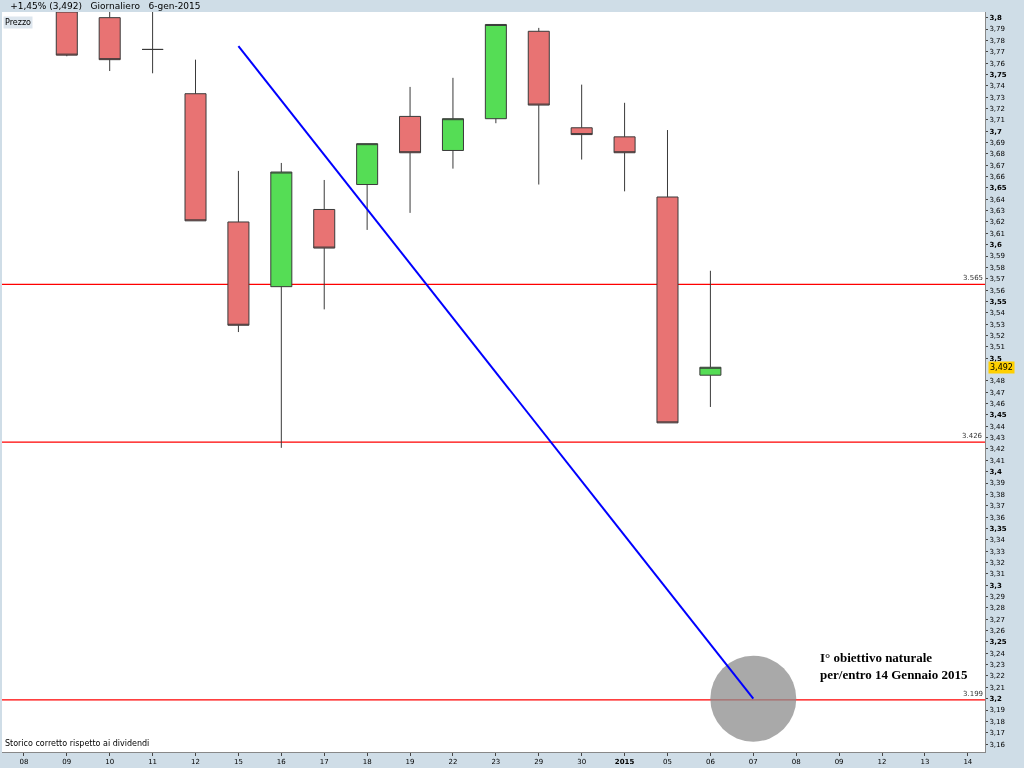 Image resolution: width=1024 pixels, height=768 pixels. I want to click on annotation: Storico corretto rispetto ai dividendi, so click(77, 743).